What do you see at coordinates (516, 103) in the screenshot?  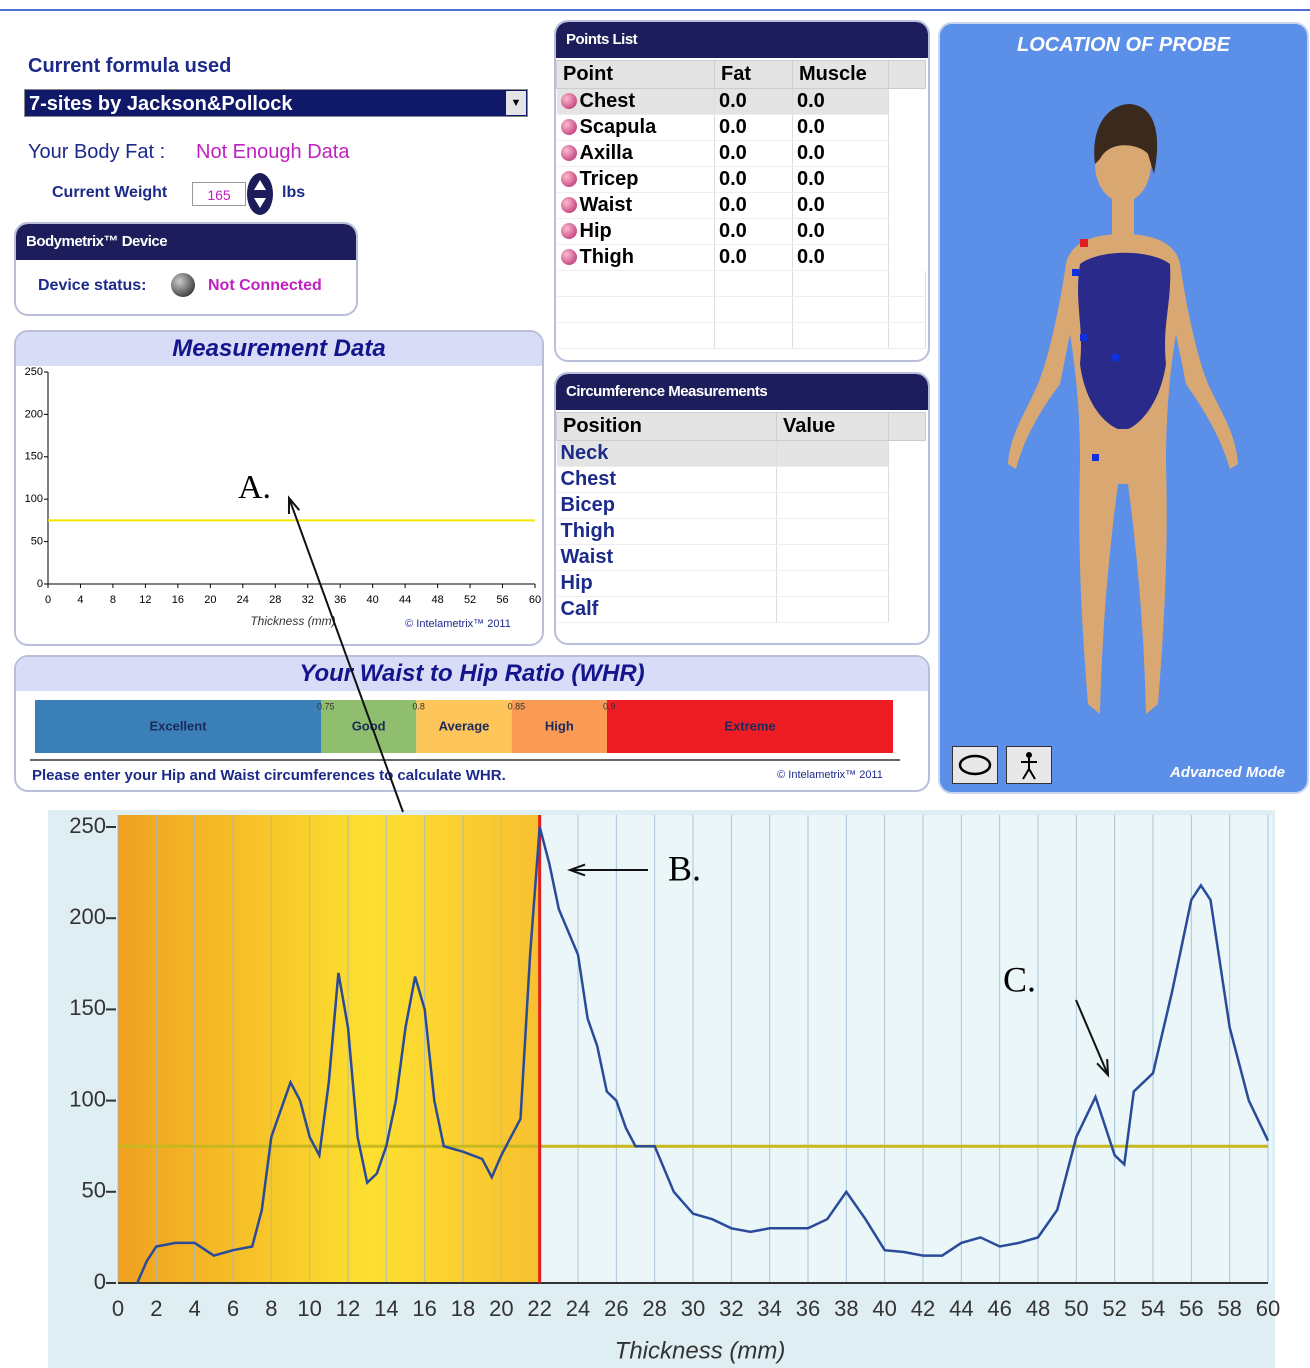 I see `dropdown-arrow: ▼` at bounding box center [516, 103].